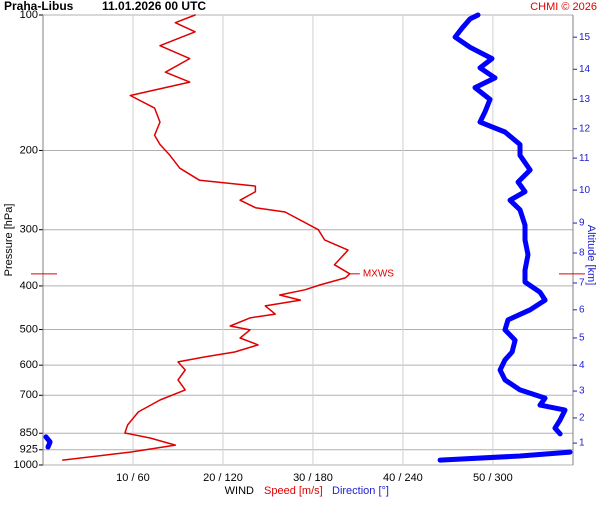 The width and height of the screenshot is (600, 505). Describe the element at coordinates (585, 190) in the screenshot. I see `y2-tick-label: 10` at that location.